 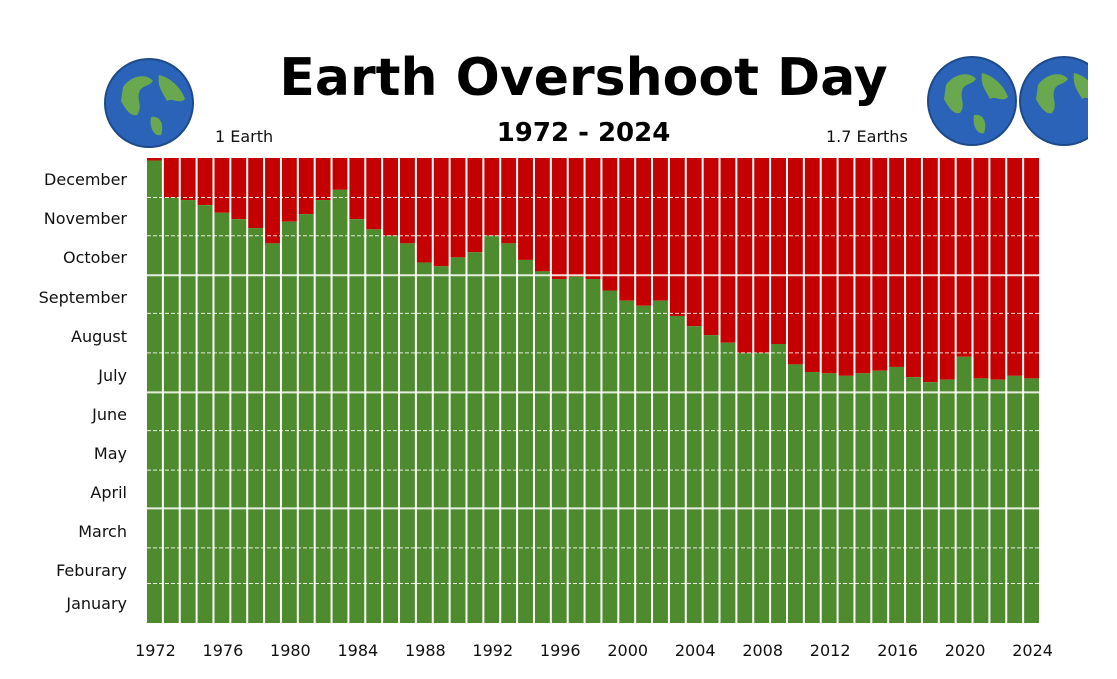 I want to click on overshoot-bar-1977, so click(x=239, y=189).